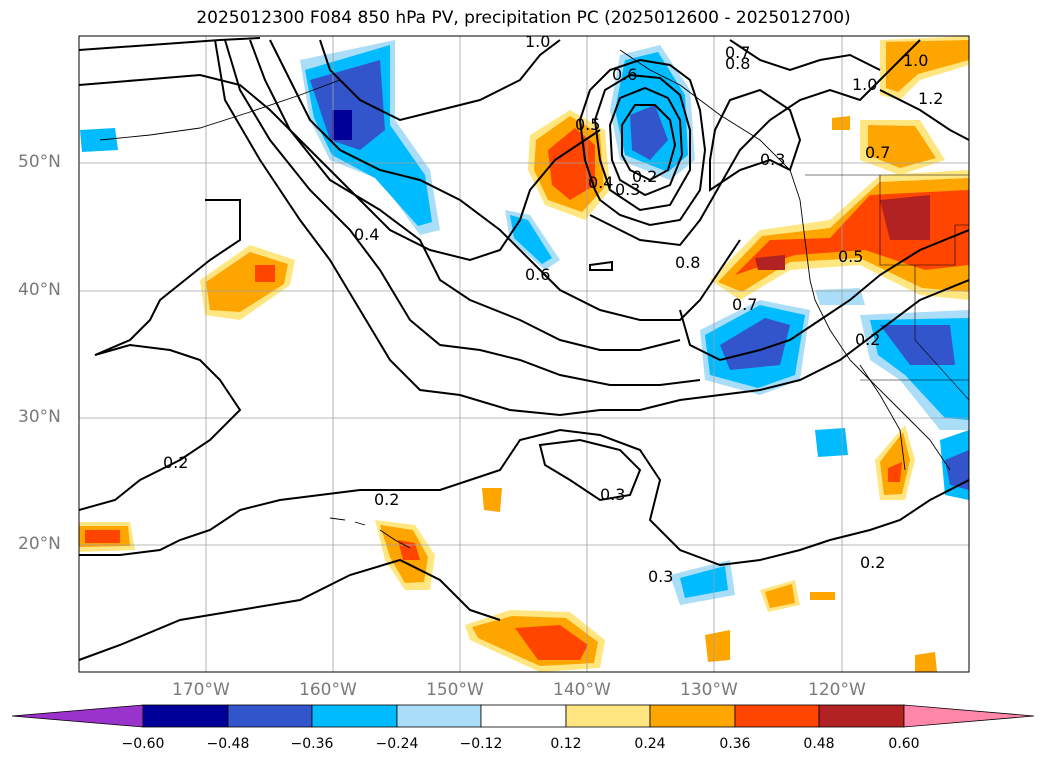 The height and width of the screenshot is (765, 1047). What do you see at coordinates (582, 690) in the screenshot?
I see `lon-label: 140°W` at bounding box center [582, 690].